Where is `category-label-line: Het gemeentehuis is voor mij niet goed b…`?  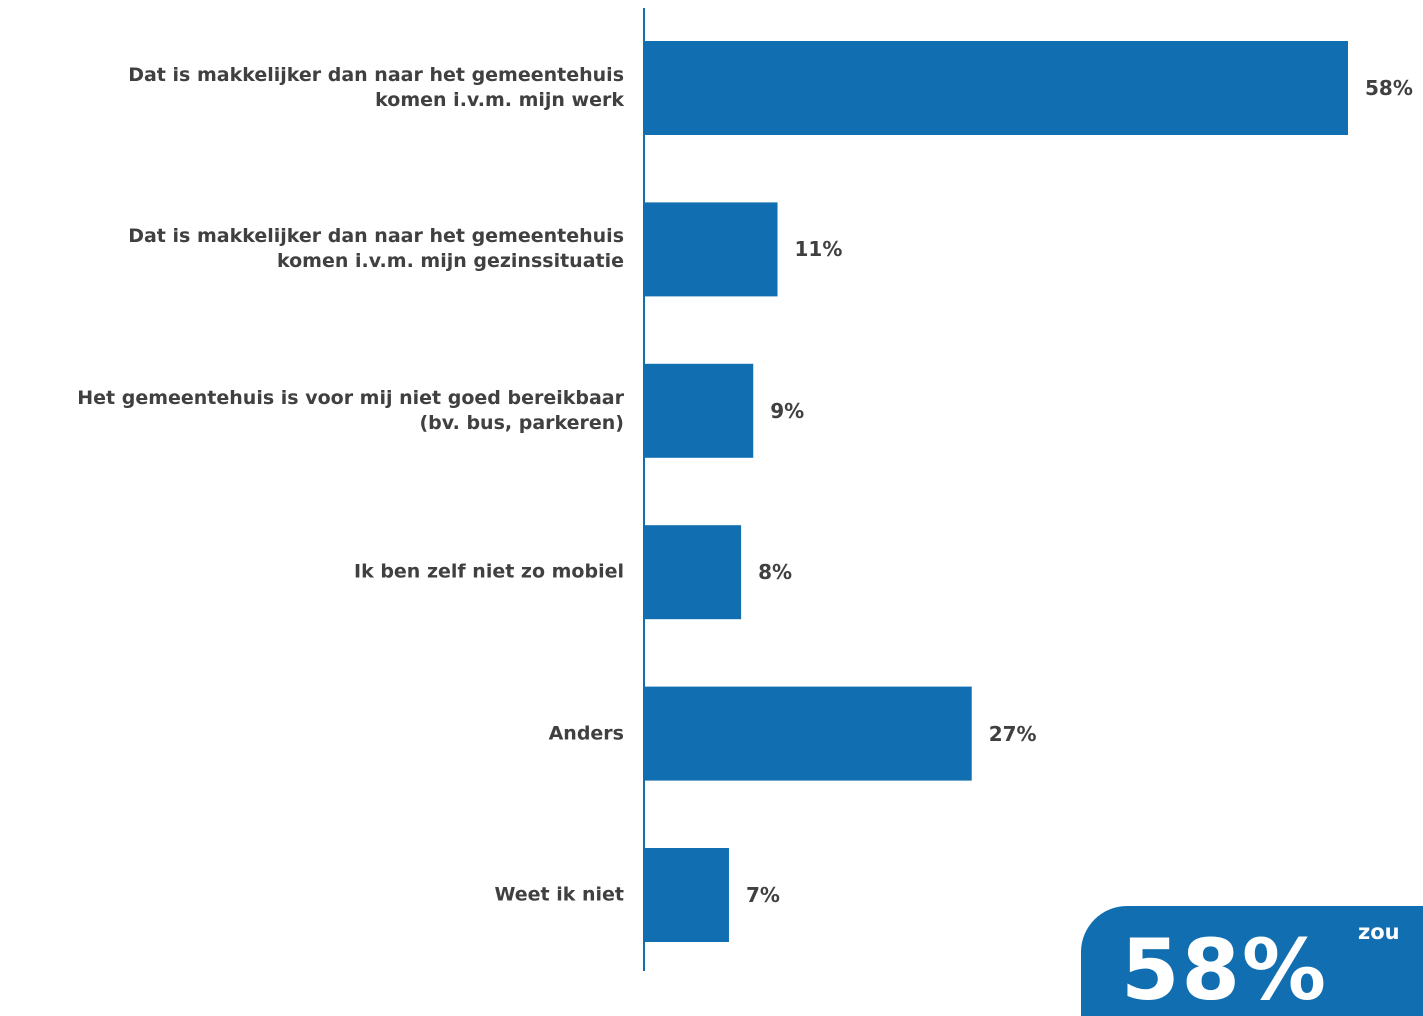 category-label-line: Het gemeentehuis is voor mij niet goed b… is located at coordinates (350, 397).